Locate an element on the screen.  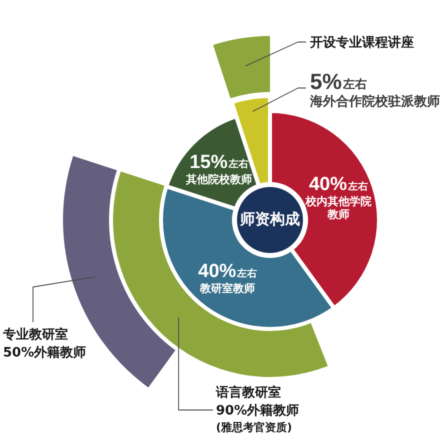
slice-label: 语言教研室 is located at coordinates (248, 392).